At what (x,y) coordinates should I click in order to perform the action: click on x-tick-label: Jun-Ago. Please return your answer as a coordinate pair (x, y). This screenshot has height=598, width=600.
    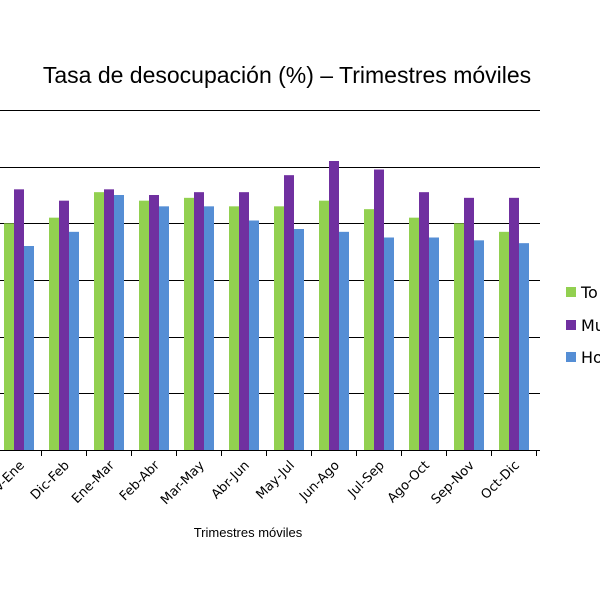
    Looking at the image, I should click on (319, 481).